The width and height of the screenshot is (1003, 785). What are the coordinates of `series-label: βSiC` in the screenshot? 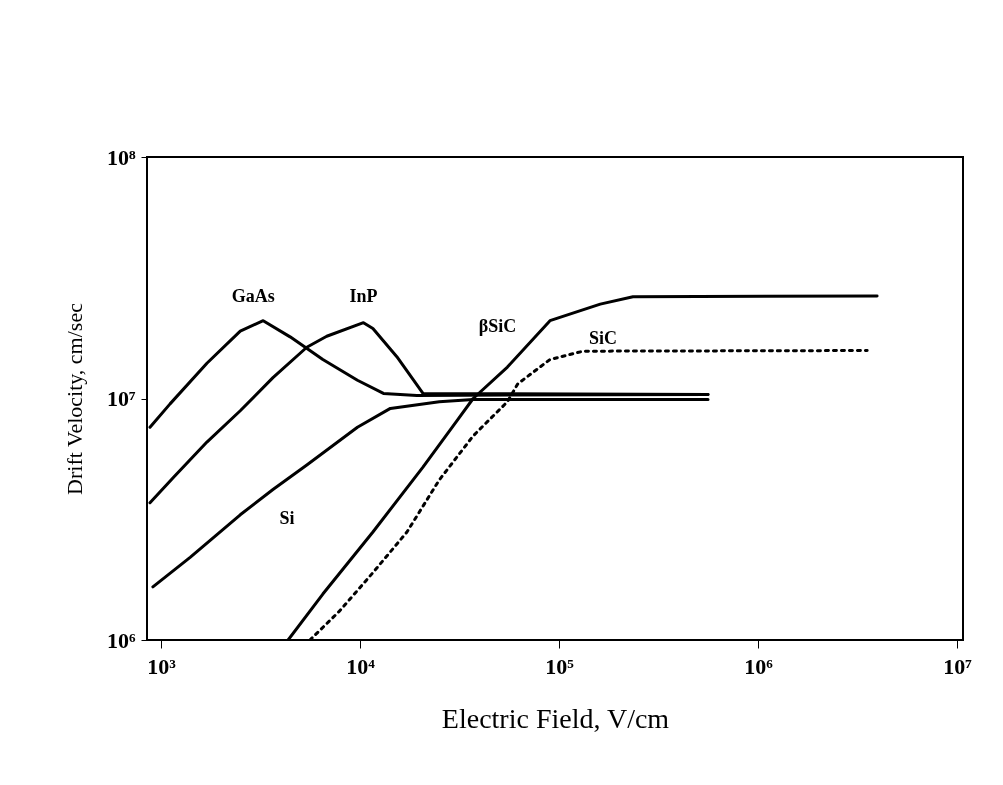 It's located at (497, 326).